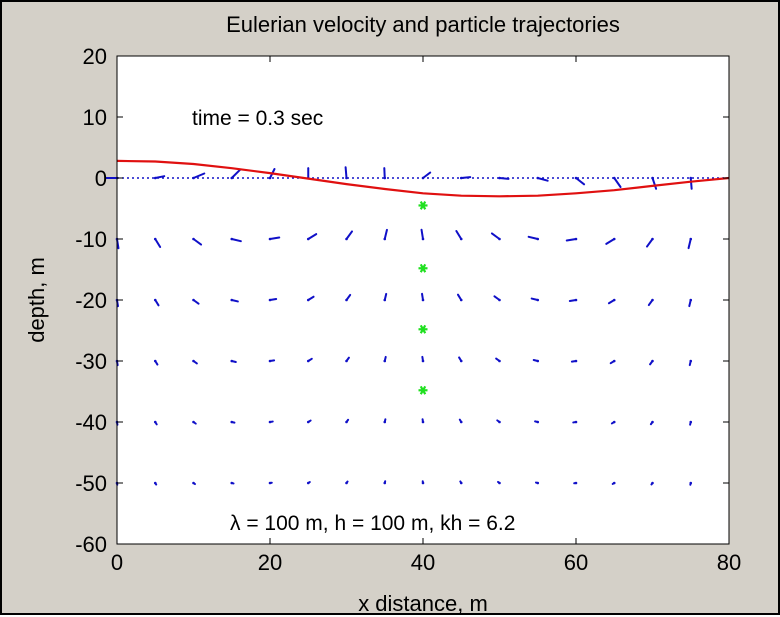  Describe the element at coordinates (91, 422) in the screenshot. I see `y-tick-label: -40` at that location.